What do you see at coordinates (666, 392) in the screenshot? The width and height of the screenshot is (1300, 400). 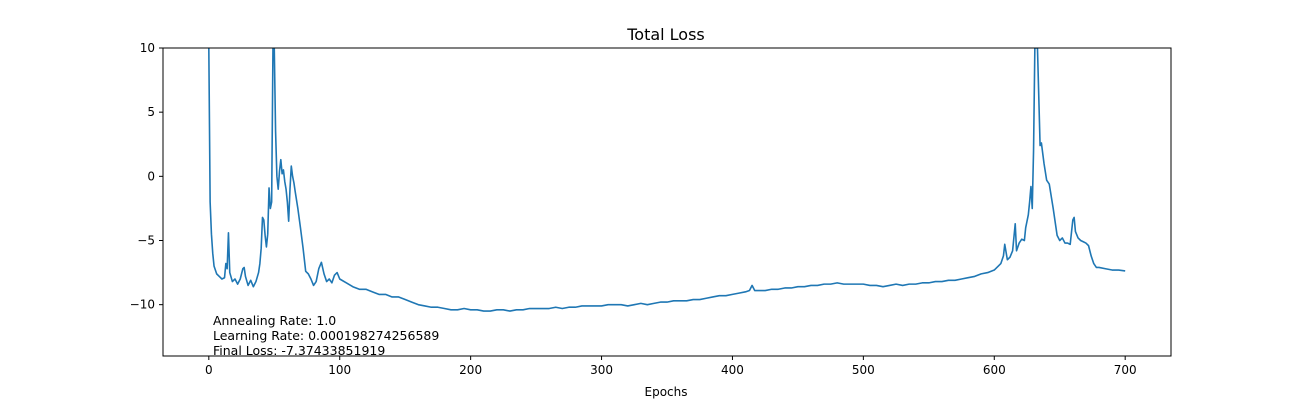 I see `x-axis-label: Epochs` at bounding box center [666, 392].